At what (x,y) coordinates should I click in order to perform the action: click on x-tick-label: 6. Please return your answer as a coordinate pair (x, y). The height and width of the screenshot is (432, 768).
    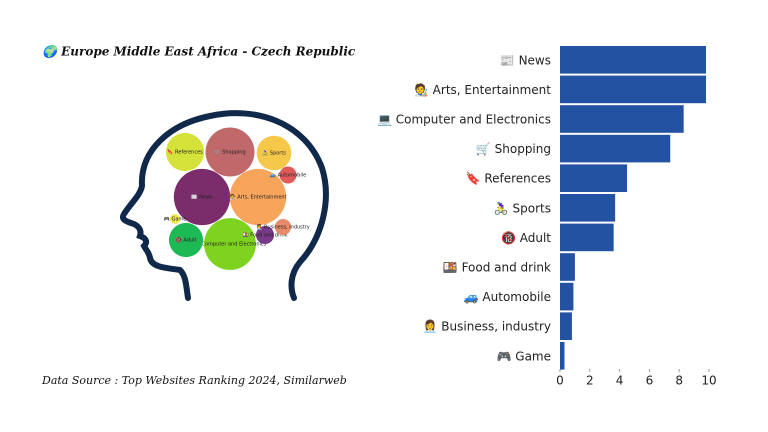
    Looking at the image, I should click on (650, 381).